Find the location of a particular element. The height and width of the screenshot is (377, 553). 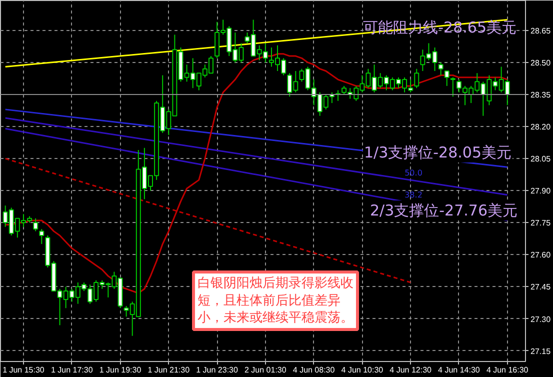

x-tick-label: 1 Jun 23:30 is located at coordinates (217, 370).